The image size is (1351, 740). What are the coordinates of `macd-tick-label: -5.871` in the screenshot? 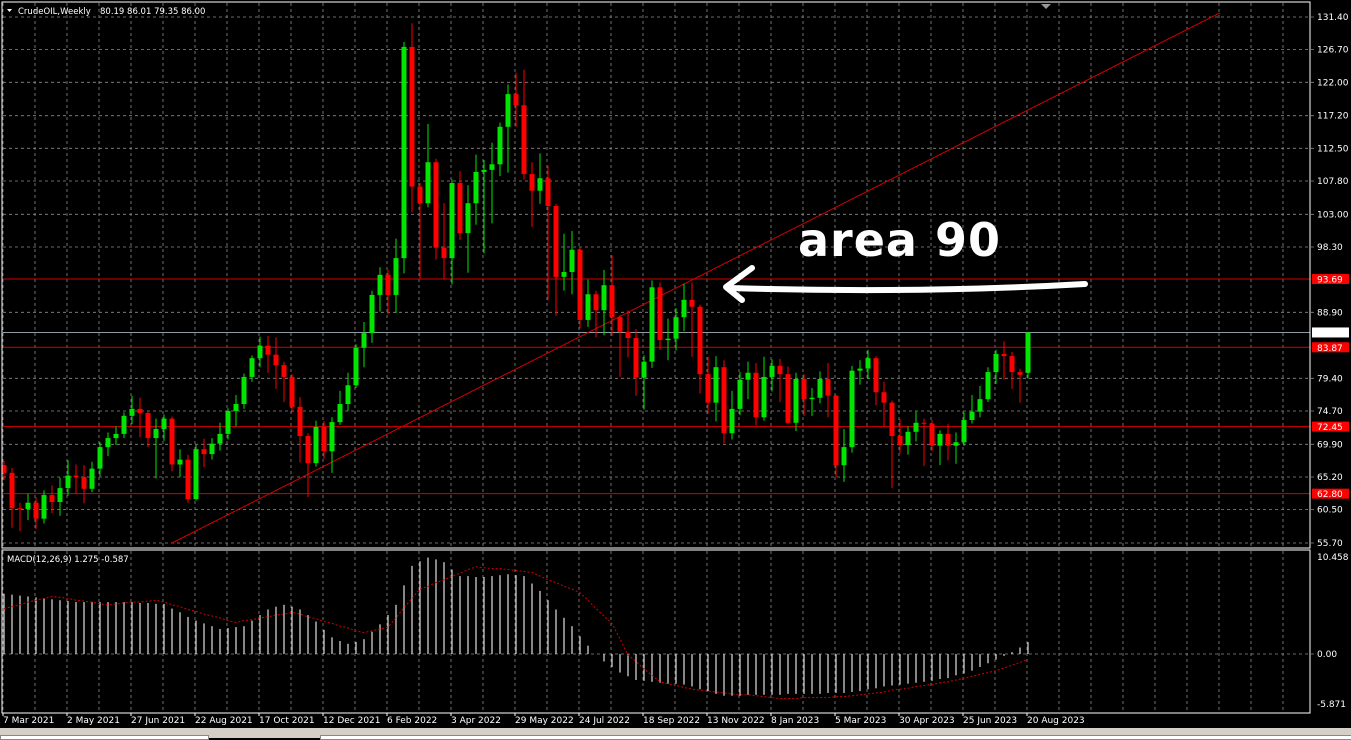 It's located at (1331, 705).